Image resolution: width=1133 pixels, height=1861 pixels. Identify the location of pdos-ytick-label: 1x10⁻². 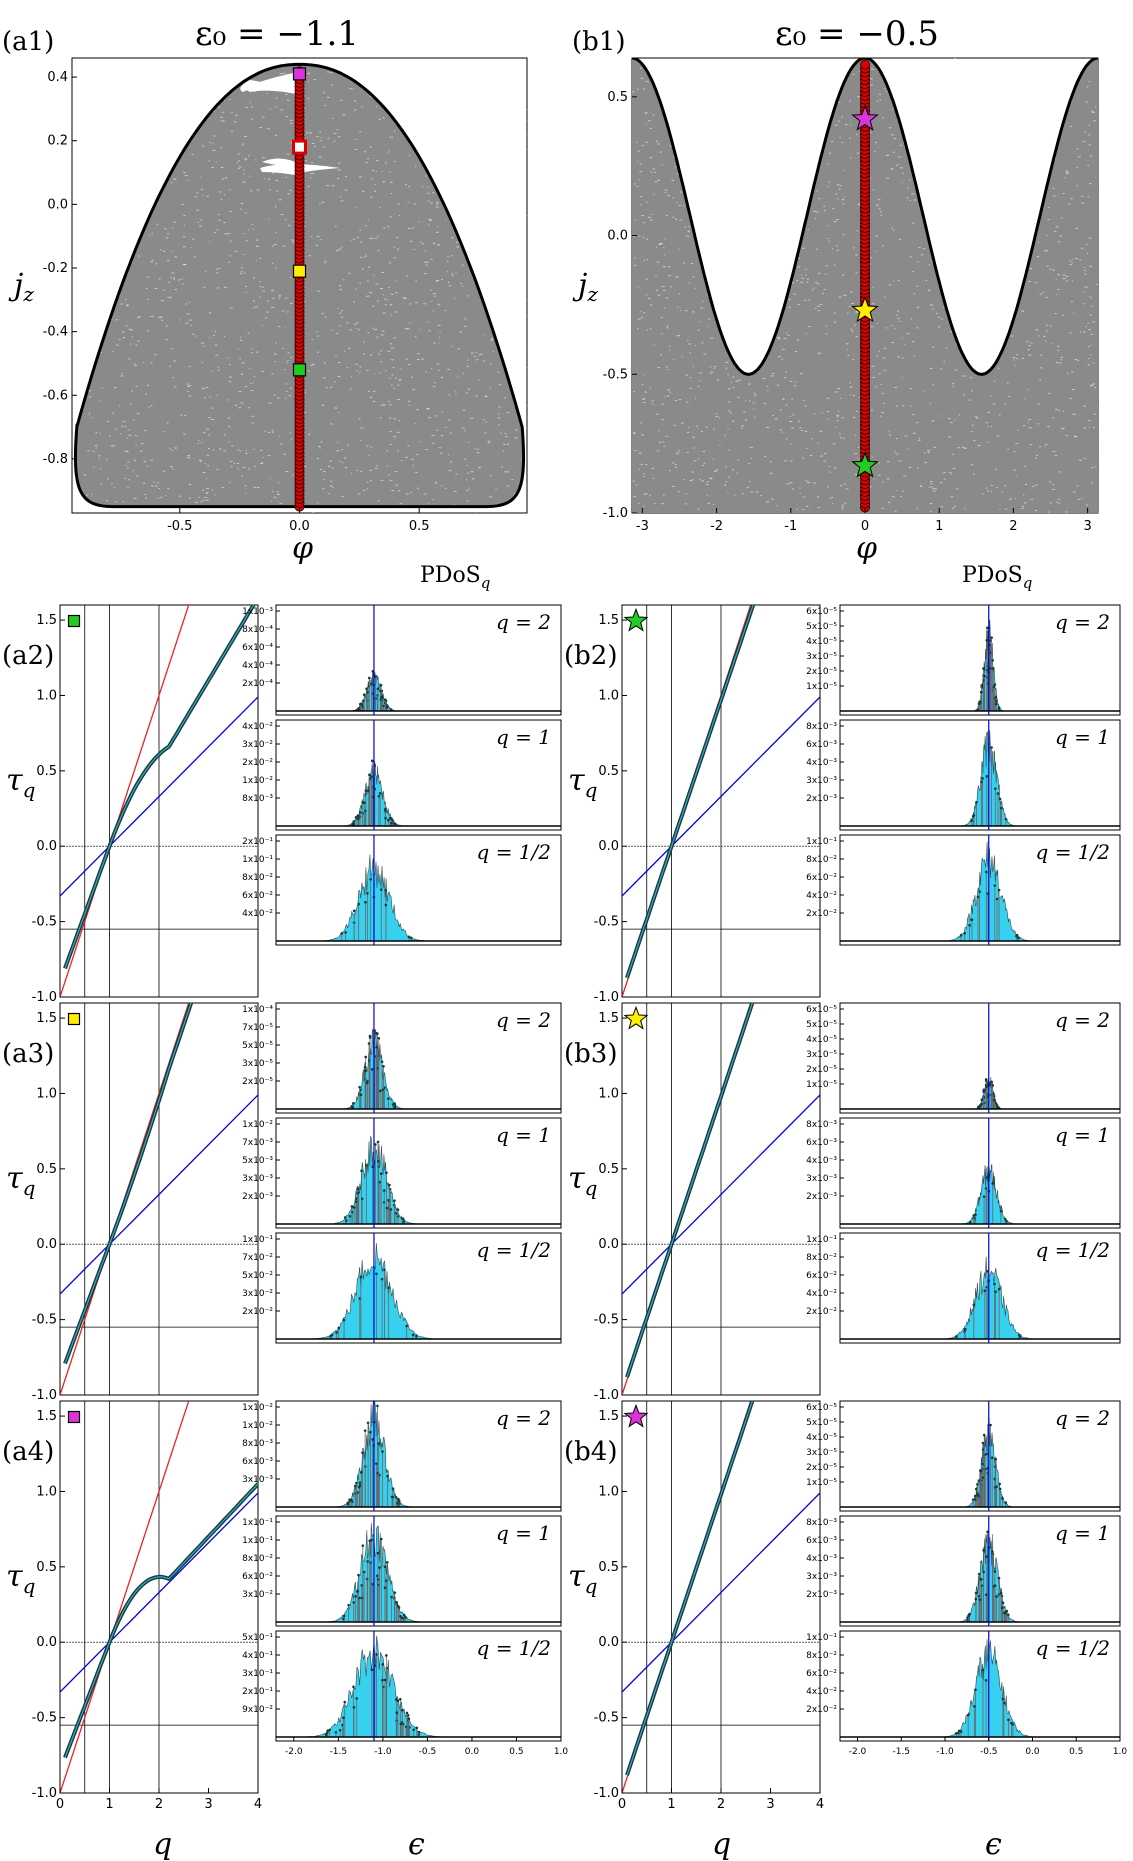
(257, 1125).